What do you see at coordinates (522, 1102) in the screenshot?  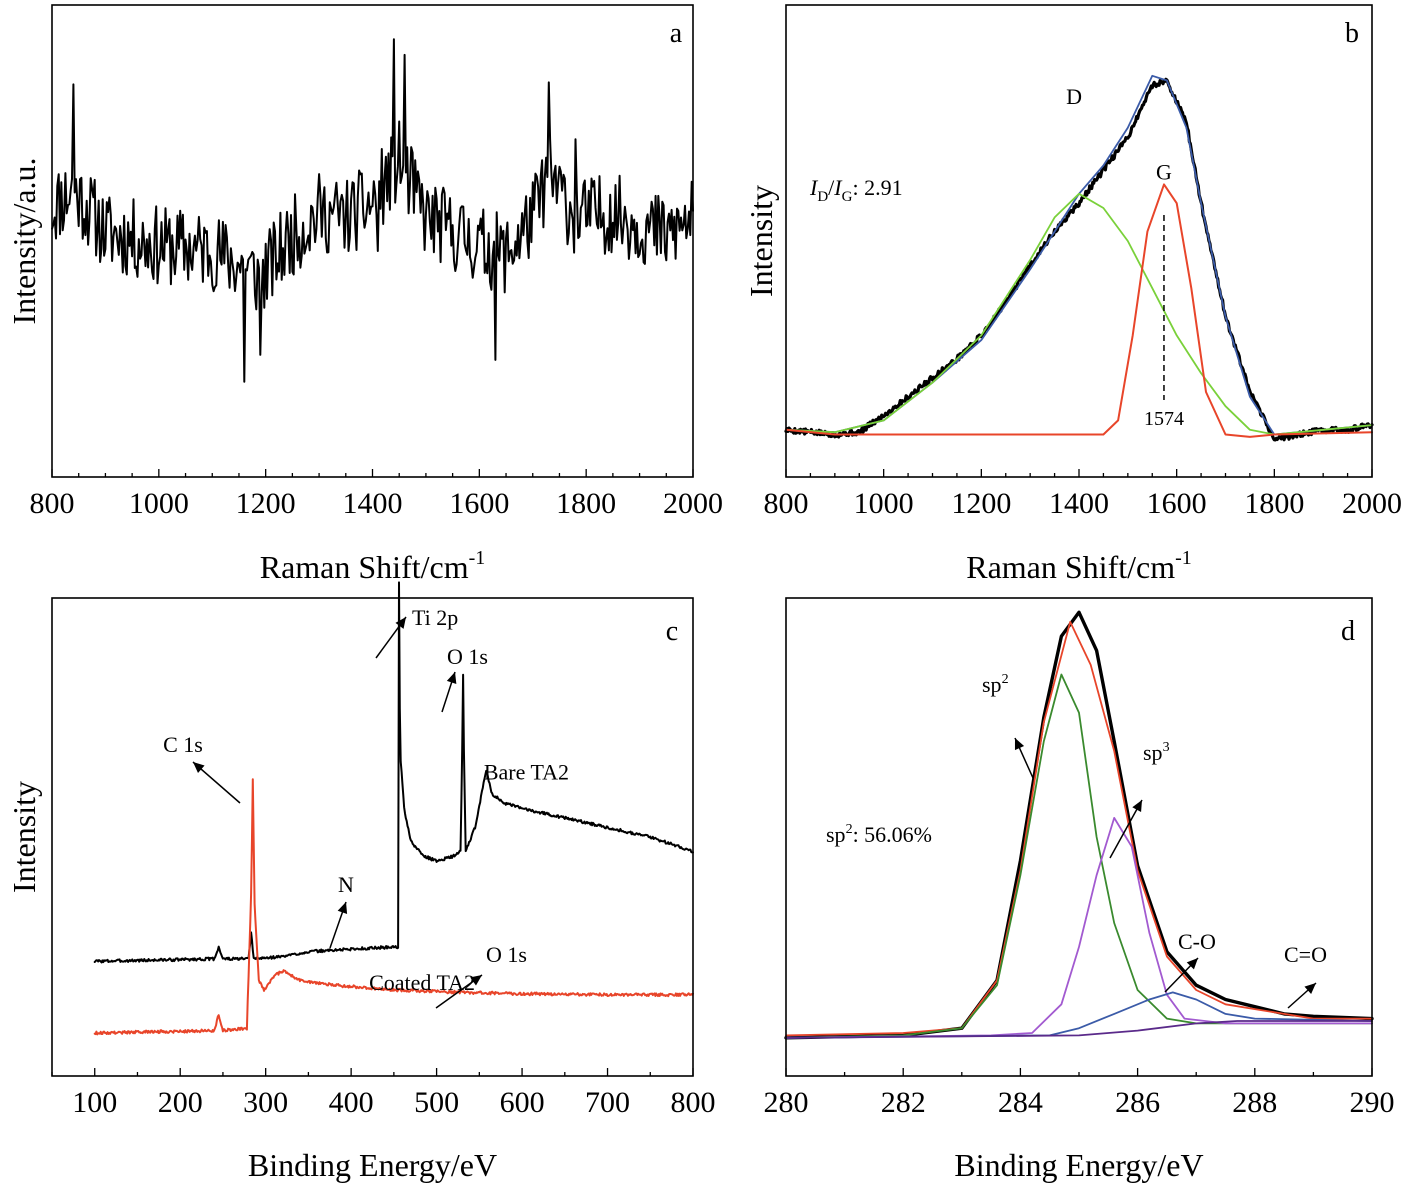 I see `x-tick-label-c: 600` at bounding box center [522, 1102].